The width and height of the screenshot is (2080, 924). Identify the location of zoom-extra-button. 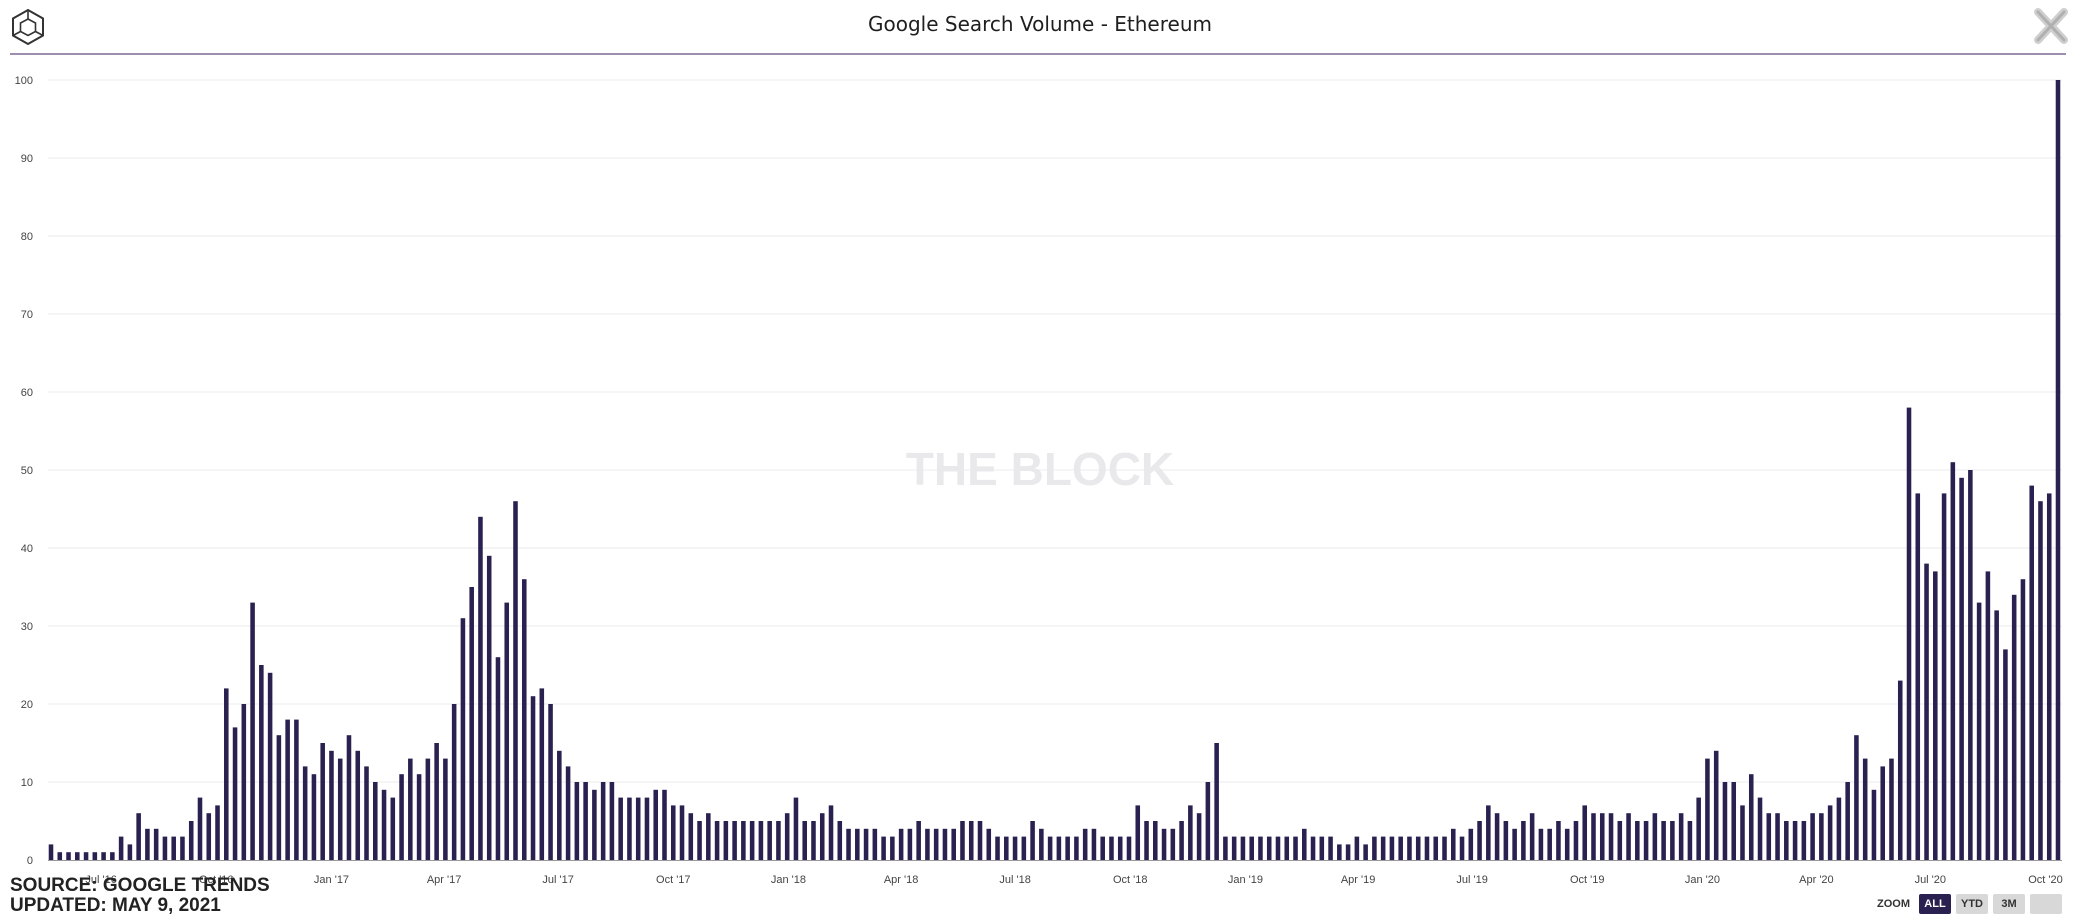
(2046, 904).